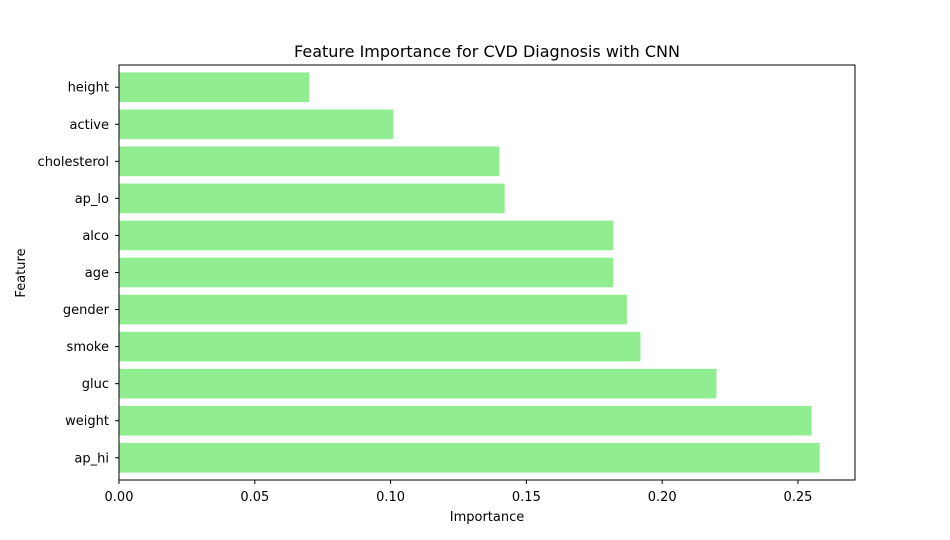 This screenshot has width=950, height=540. I want to click on x-tick-label: 0.00, so click(119, 497).